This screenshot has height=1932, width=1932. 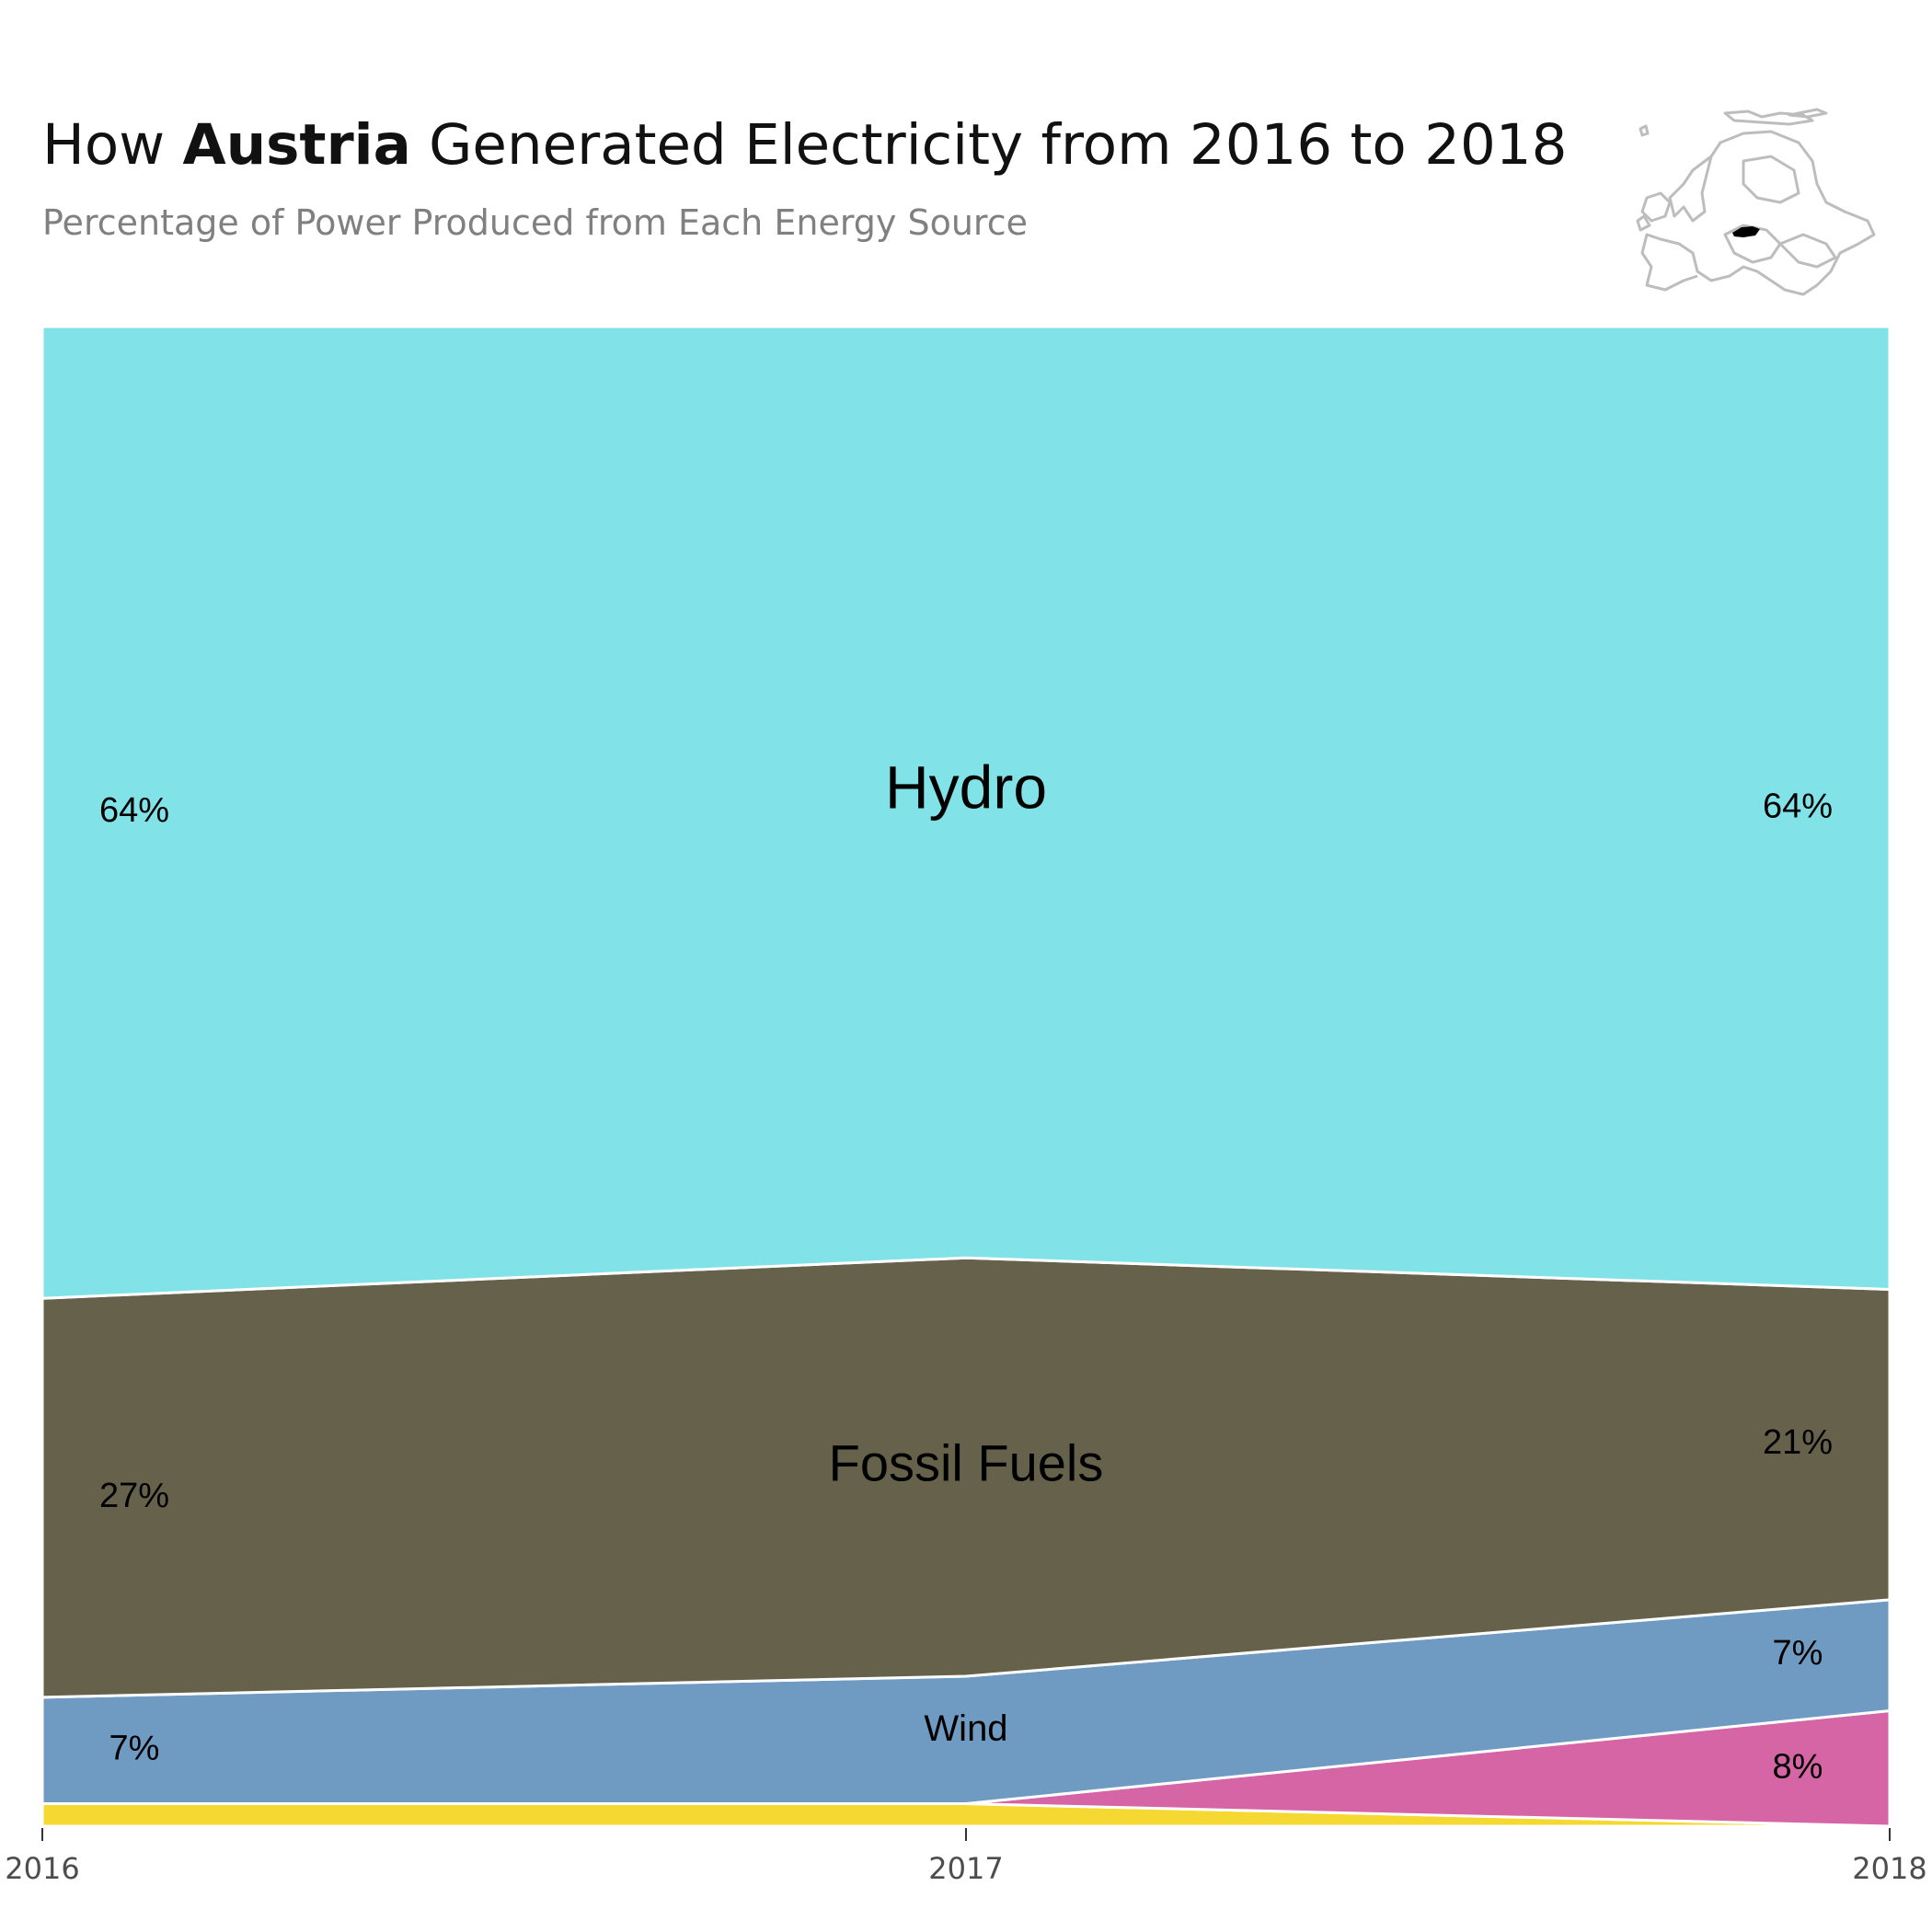 I want to click on value-label-2016-hydro: 64%, so click(x=134, y=810).